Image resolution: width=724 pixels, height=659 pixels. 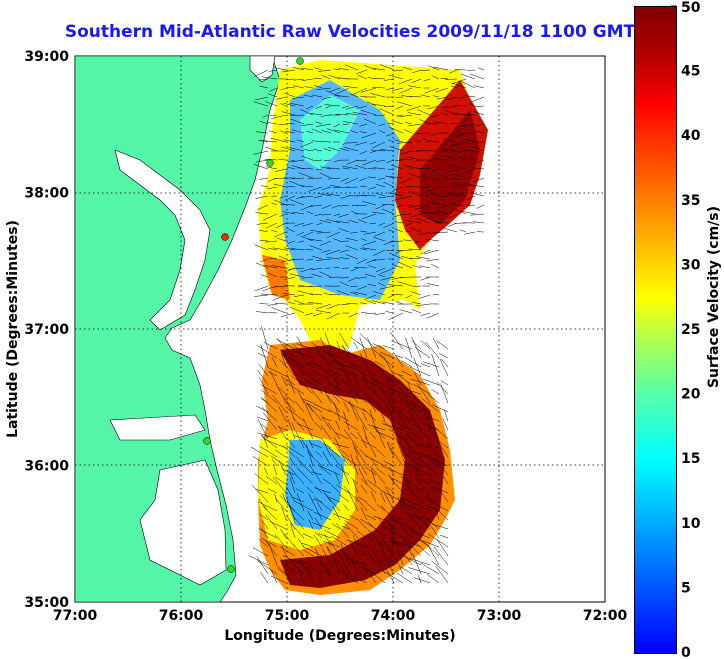 I want to click on x-tick-label: 77:00, so click(x=75, y=616).